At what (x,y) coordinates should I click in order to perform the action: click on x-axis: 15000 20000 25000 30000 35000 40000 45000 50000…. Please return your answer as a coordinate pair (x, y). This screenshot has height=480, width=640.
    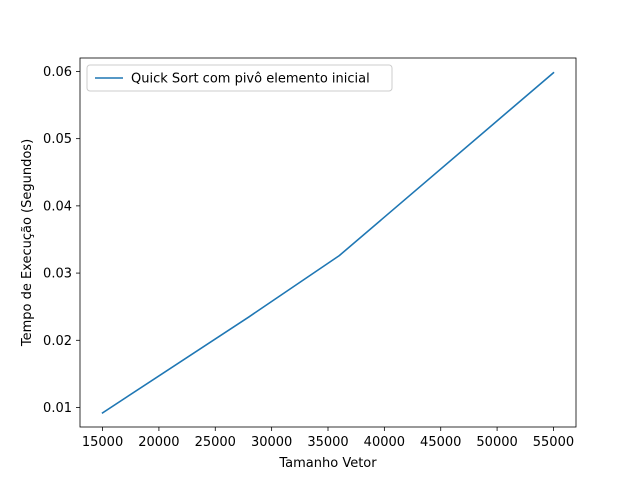
    Looking at the image, I should click on (328, 438).